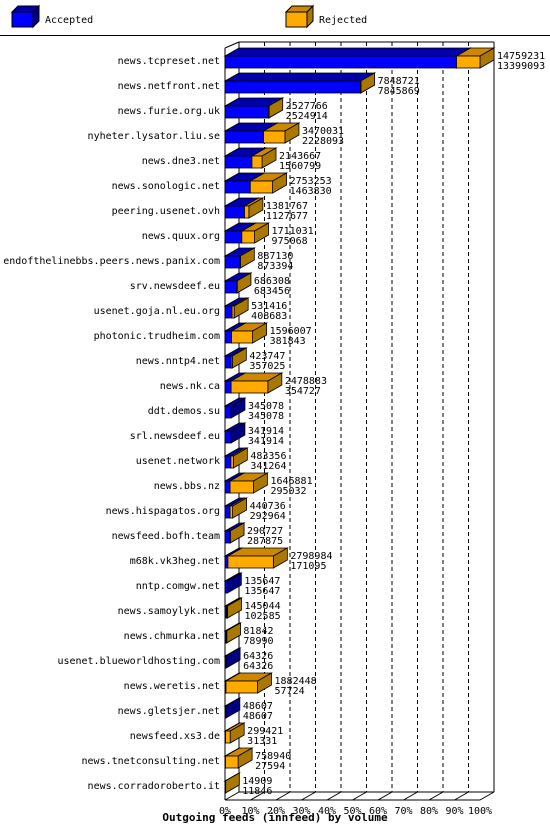 The image size is (550, 830). I want to click on category-label: news.samoylyk.net, so click(169, 611).